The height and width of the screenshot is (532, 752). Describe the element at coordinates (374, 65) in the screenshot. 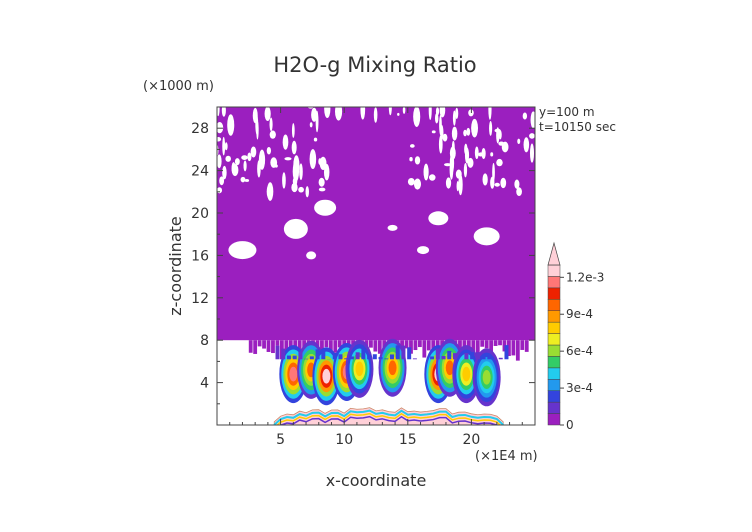

I see `chart-title: H2O-g Mixing Ratio` at that location.